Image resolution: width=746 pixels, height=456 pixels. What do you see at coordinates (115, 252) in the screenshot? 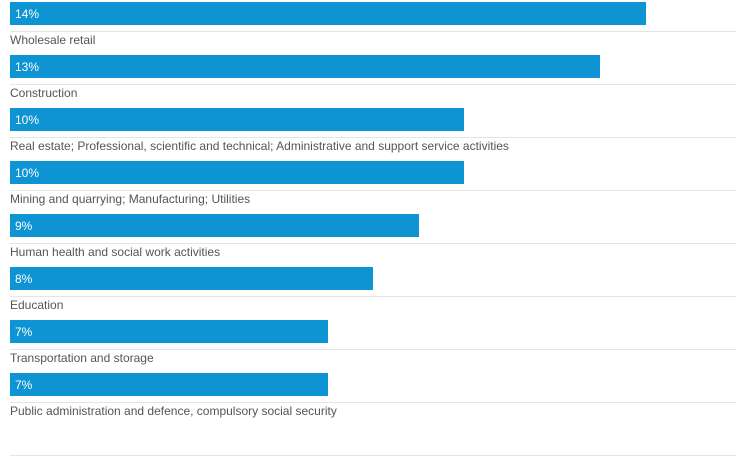
I see `category-label: Human health and social work activities` at bounding box center [115, 252].